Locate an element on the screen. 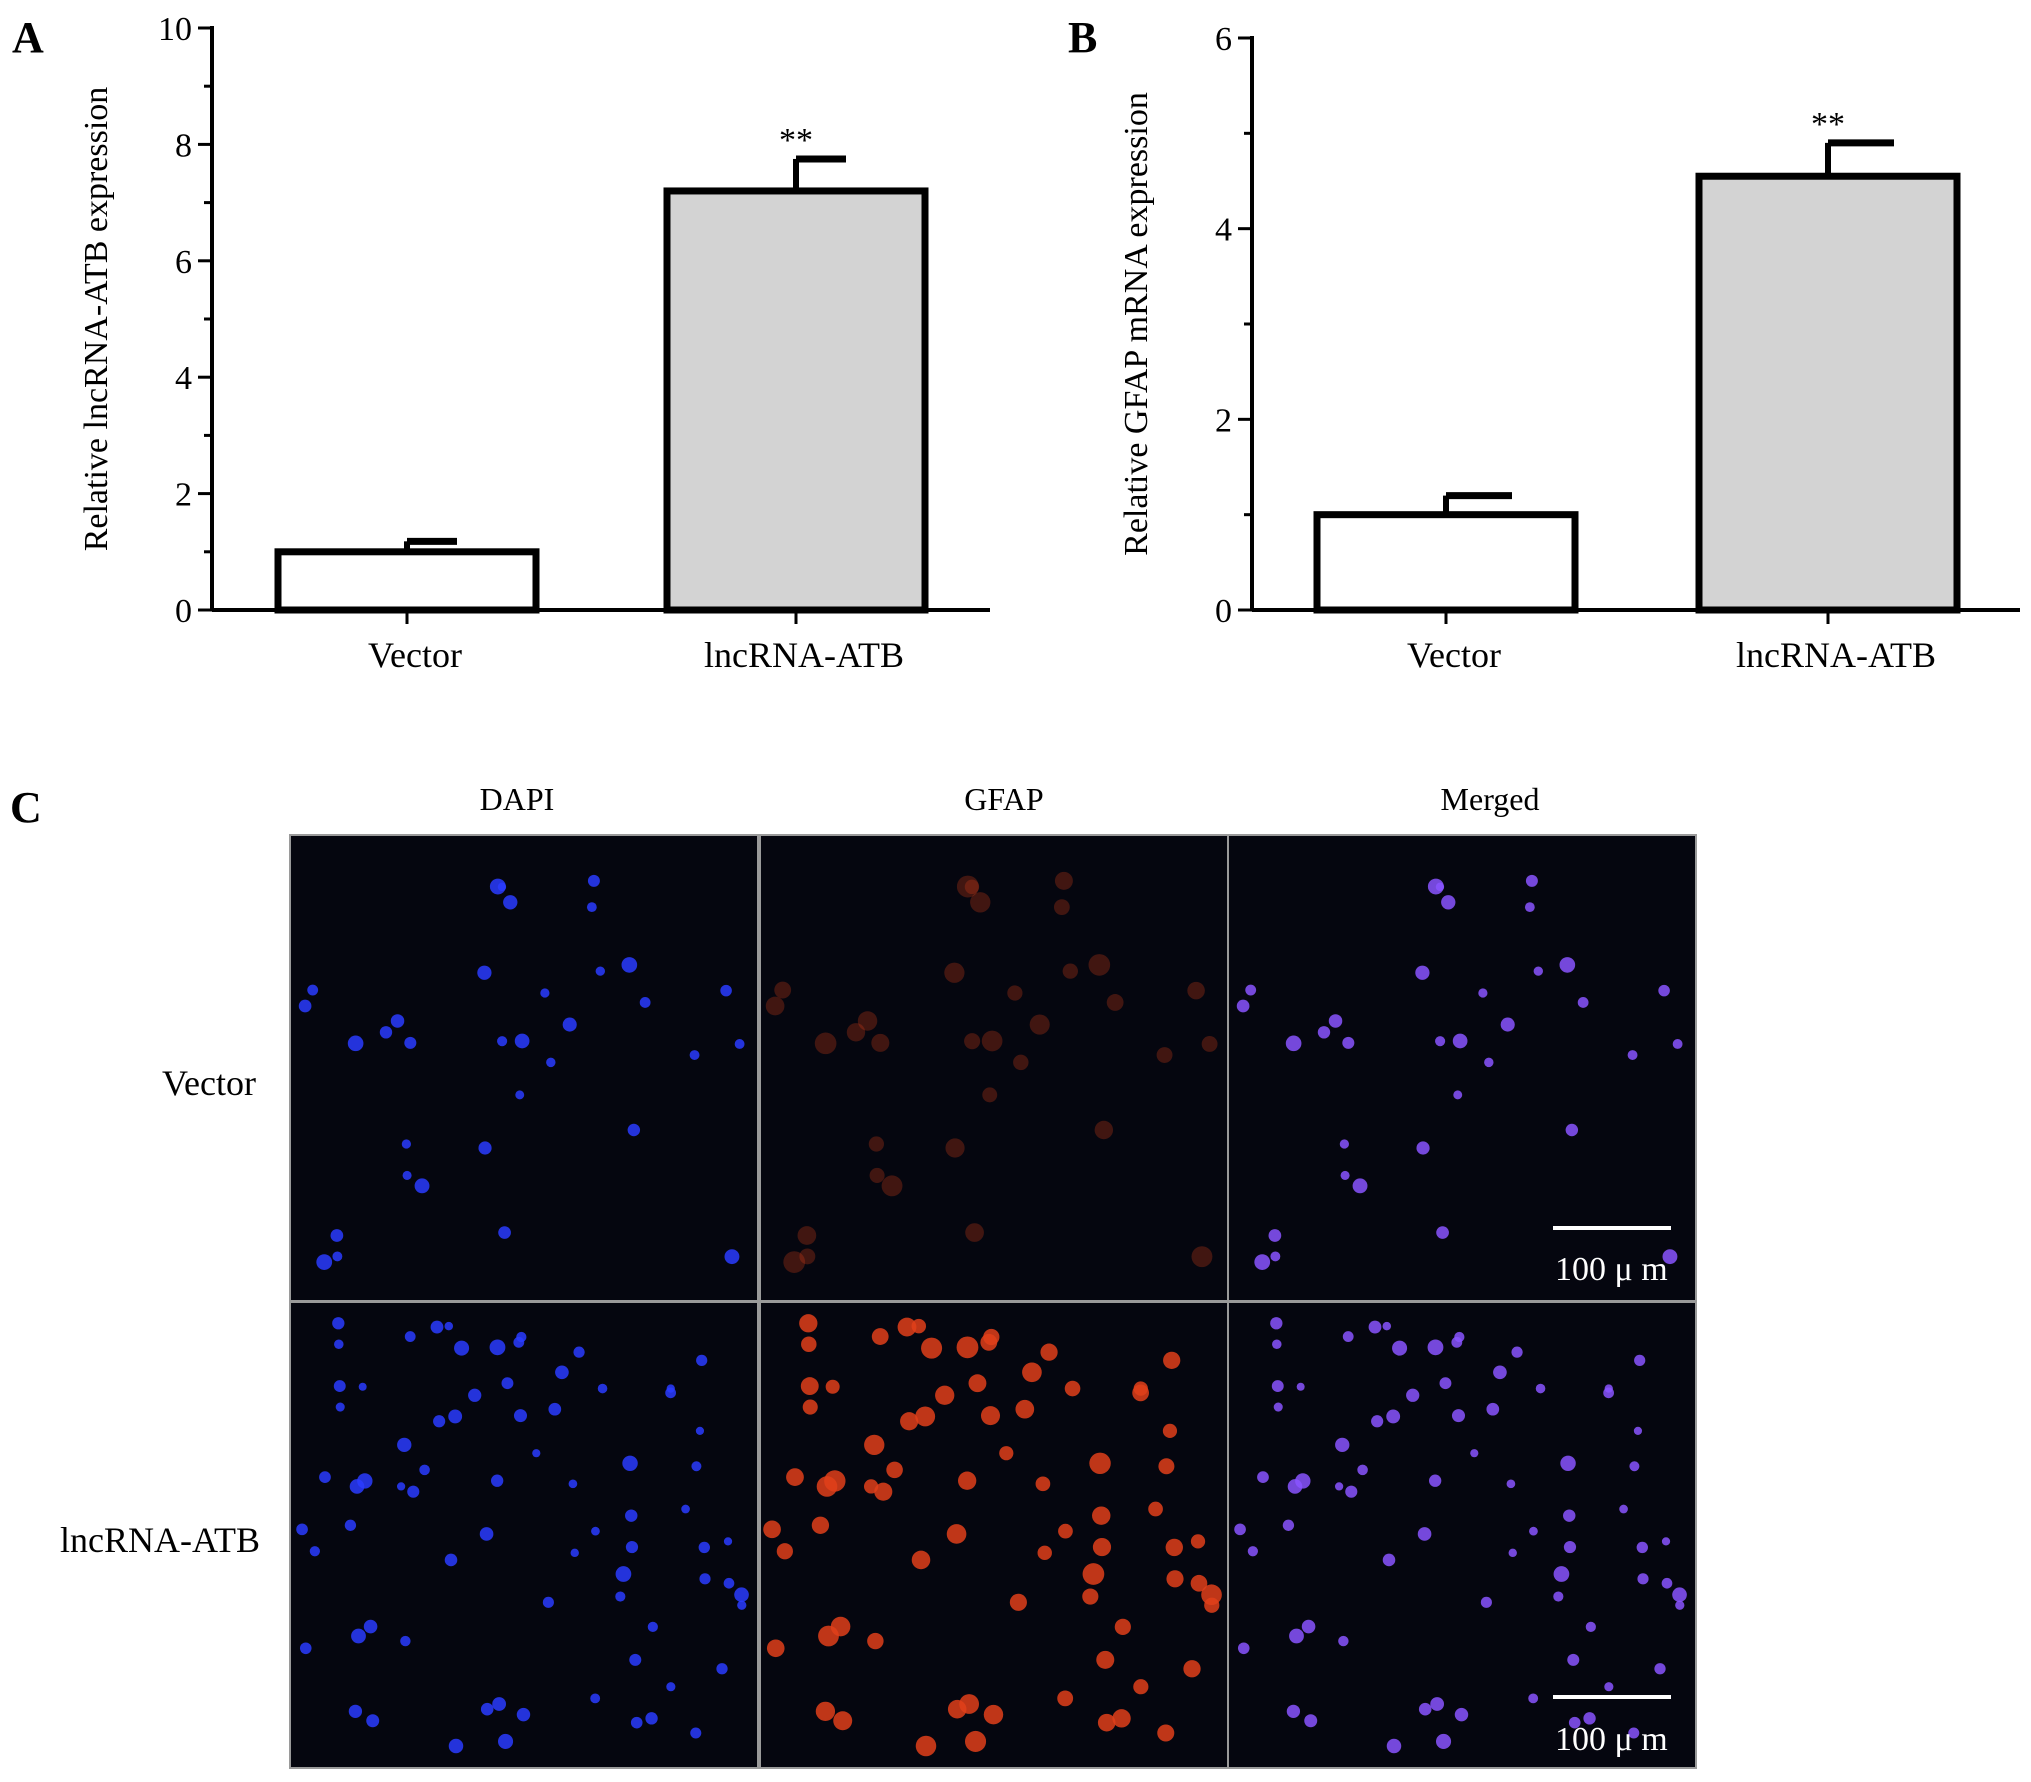 The width and height of the screenshot is (2031, 1782). micrograph-merged-vector is located at coordinates (1462, 1068).